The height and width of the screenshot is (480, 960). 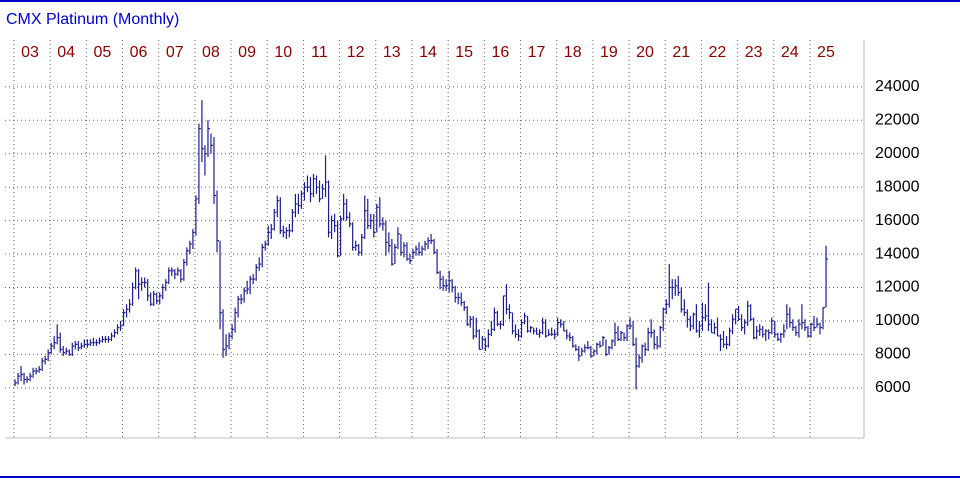 What do you see at coordinates (645, 52) in the screenshot?
I see `x-tick-label: 20` at bounding box center [645, 52].